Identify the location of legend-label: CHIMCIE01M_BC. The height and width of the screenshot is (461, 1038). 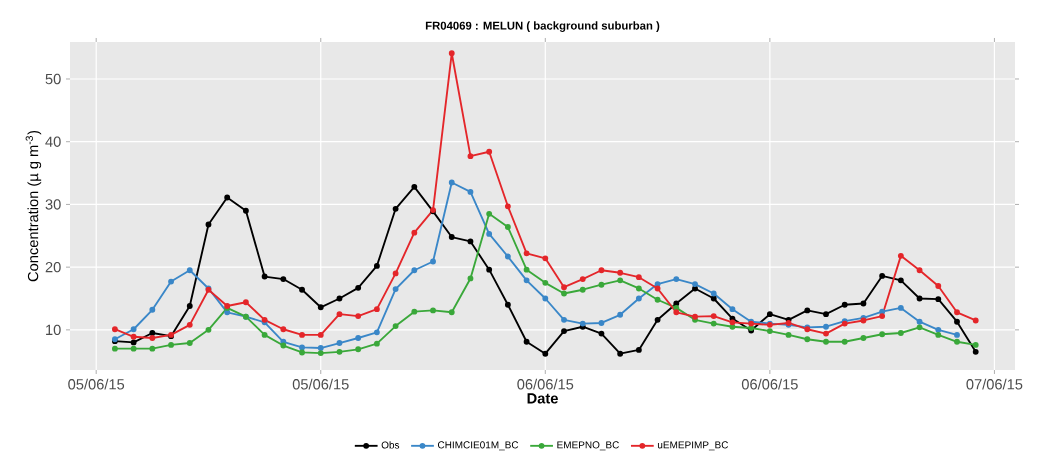
(478, 446).